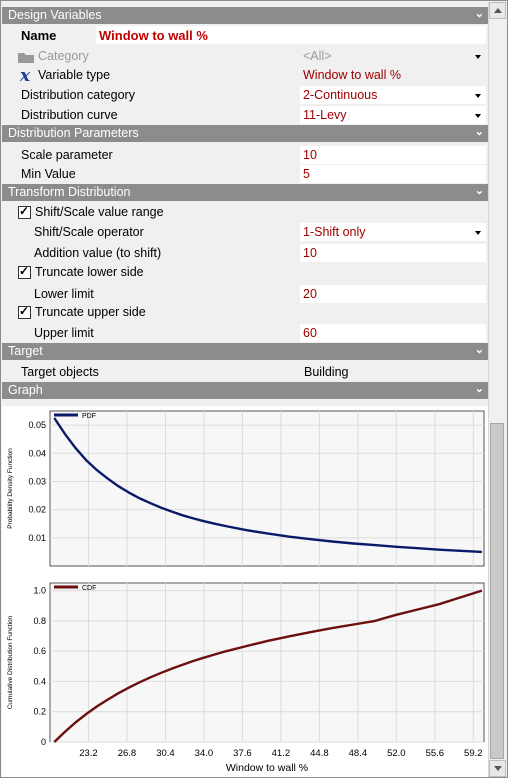 This screenshot has height=778, width=508. Describe the element at coordinates (291, 35) in the screenshot. I see `name-field: Window to wall %` at that location.